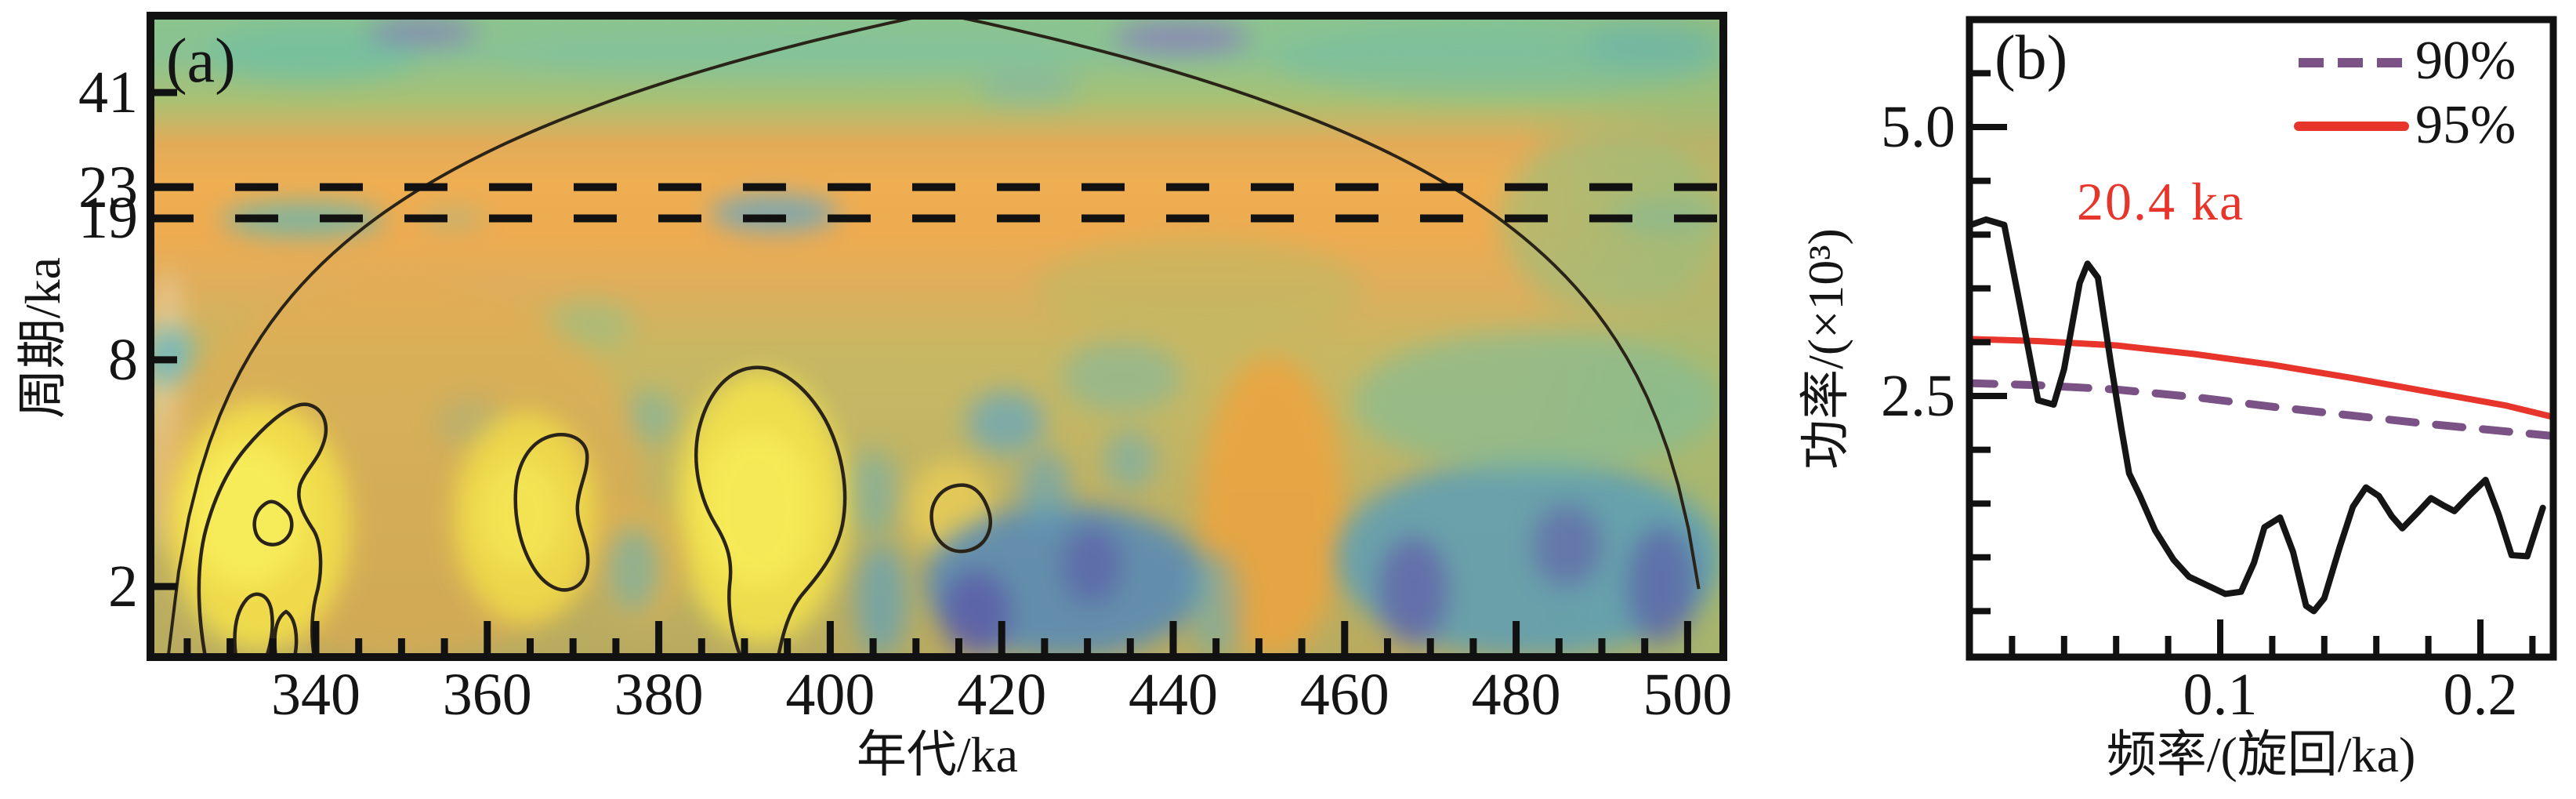 The width and height of the screenshot is (2576, 799). I want to click on panel-a-xaxis-title: 年代/ka, so click(937, 755).